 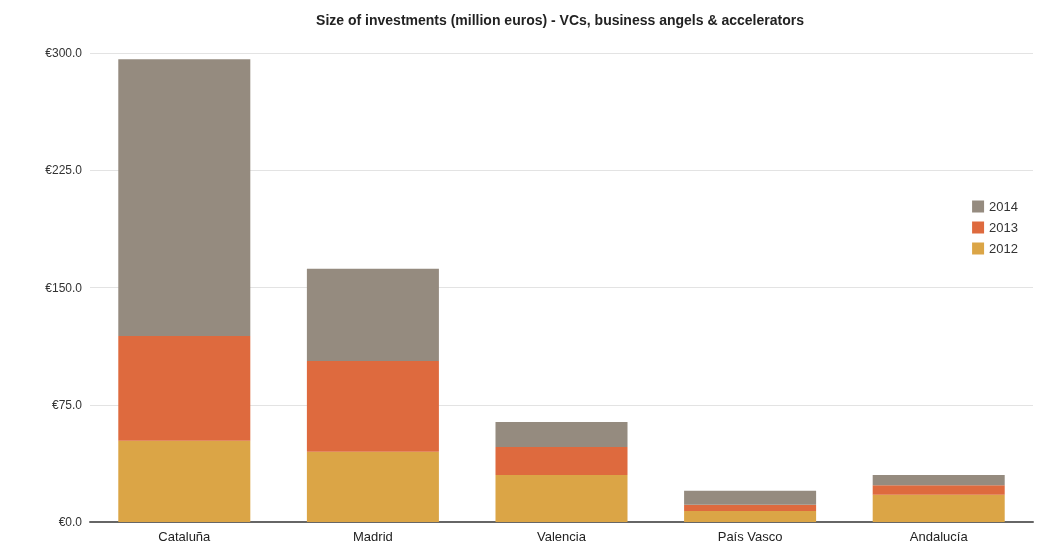 I want to click on legend-label: 2012, so click(x=1003, y=248).